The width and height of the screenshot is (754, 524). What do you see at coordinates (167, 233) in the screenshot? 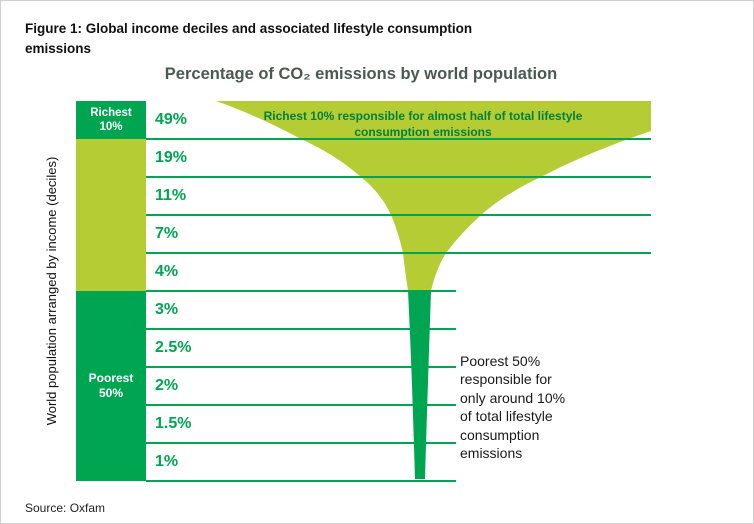
I see `decile-percent-label: 7%` at bounding box center [167, 233].